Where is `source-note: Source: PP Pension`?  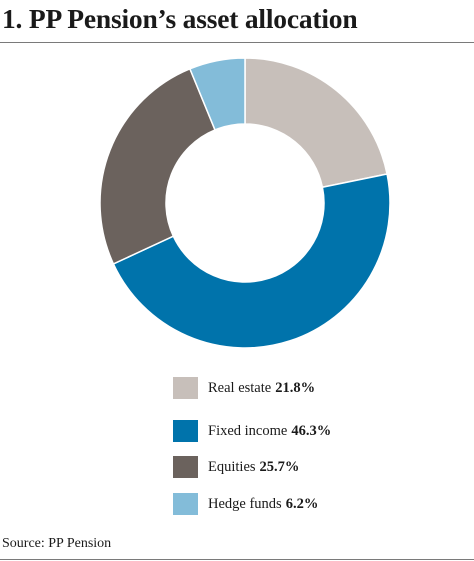
source-note: Source: PP Pension is located at coordinates (57, 543).